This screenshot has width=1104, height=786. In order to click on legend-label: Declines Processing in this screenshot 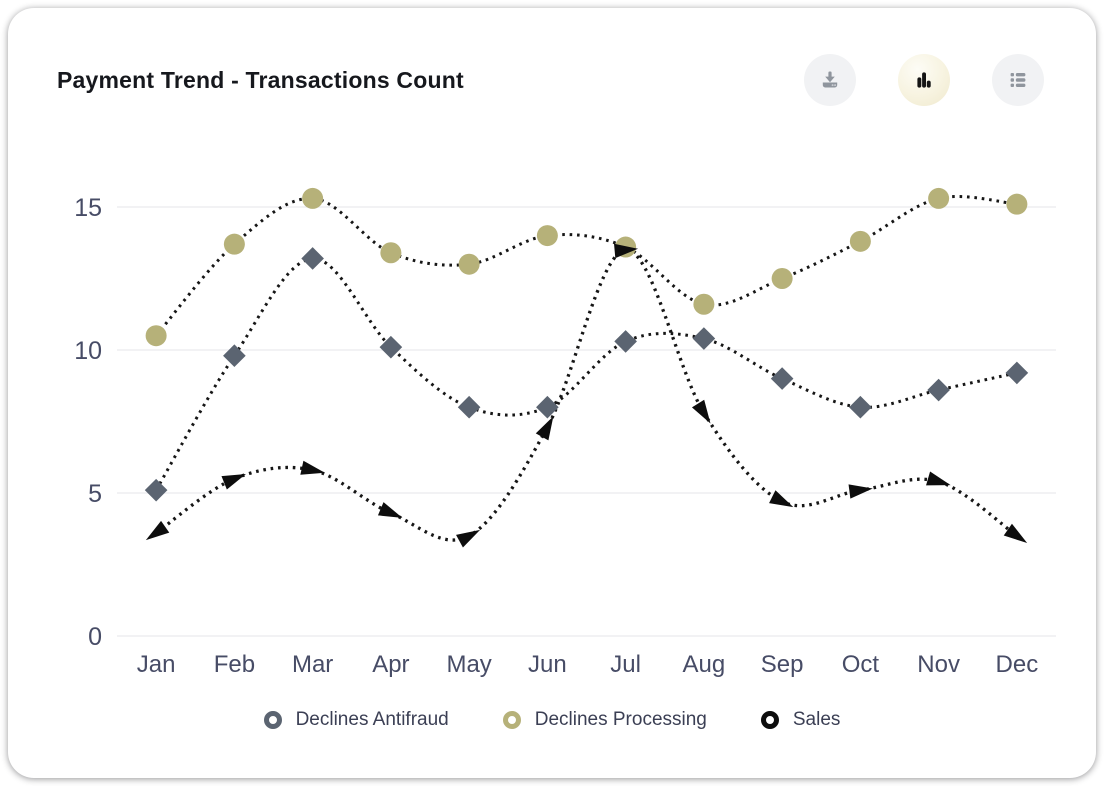, I will do `click(620, 719)`.